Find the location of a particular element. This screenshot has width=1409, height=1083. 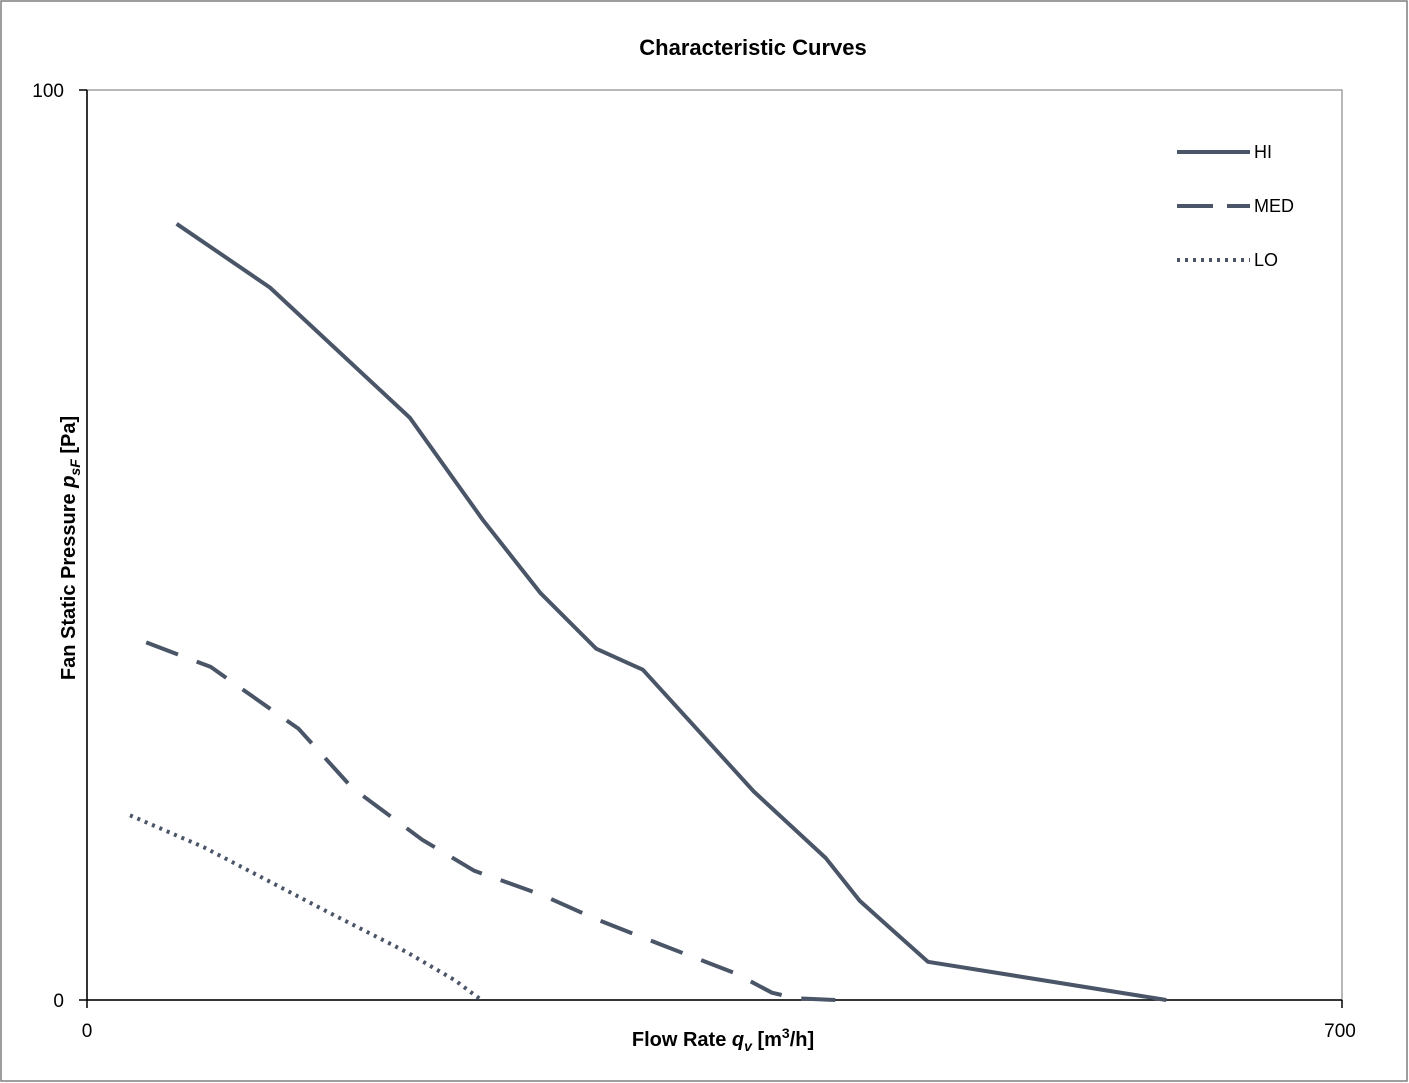

chart-title: Characteristic Curves is located at coordinates (752, 47).